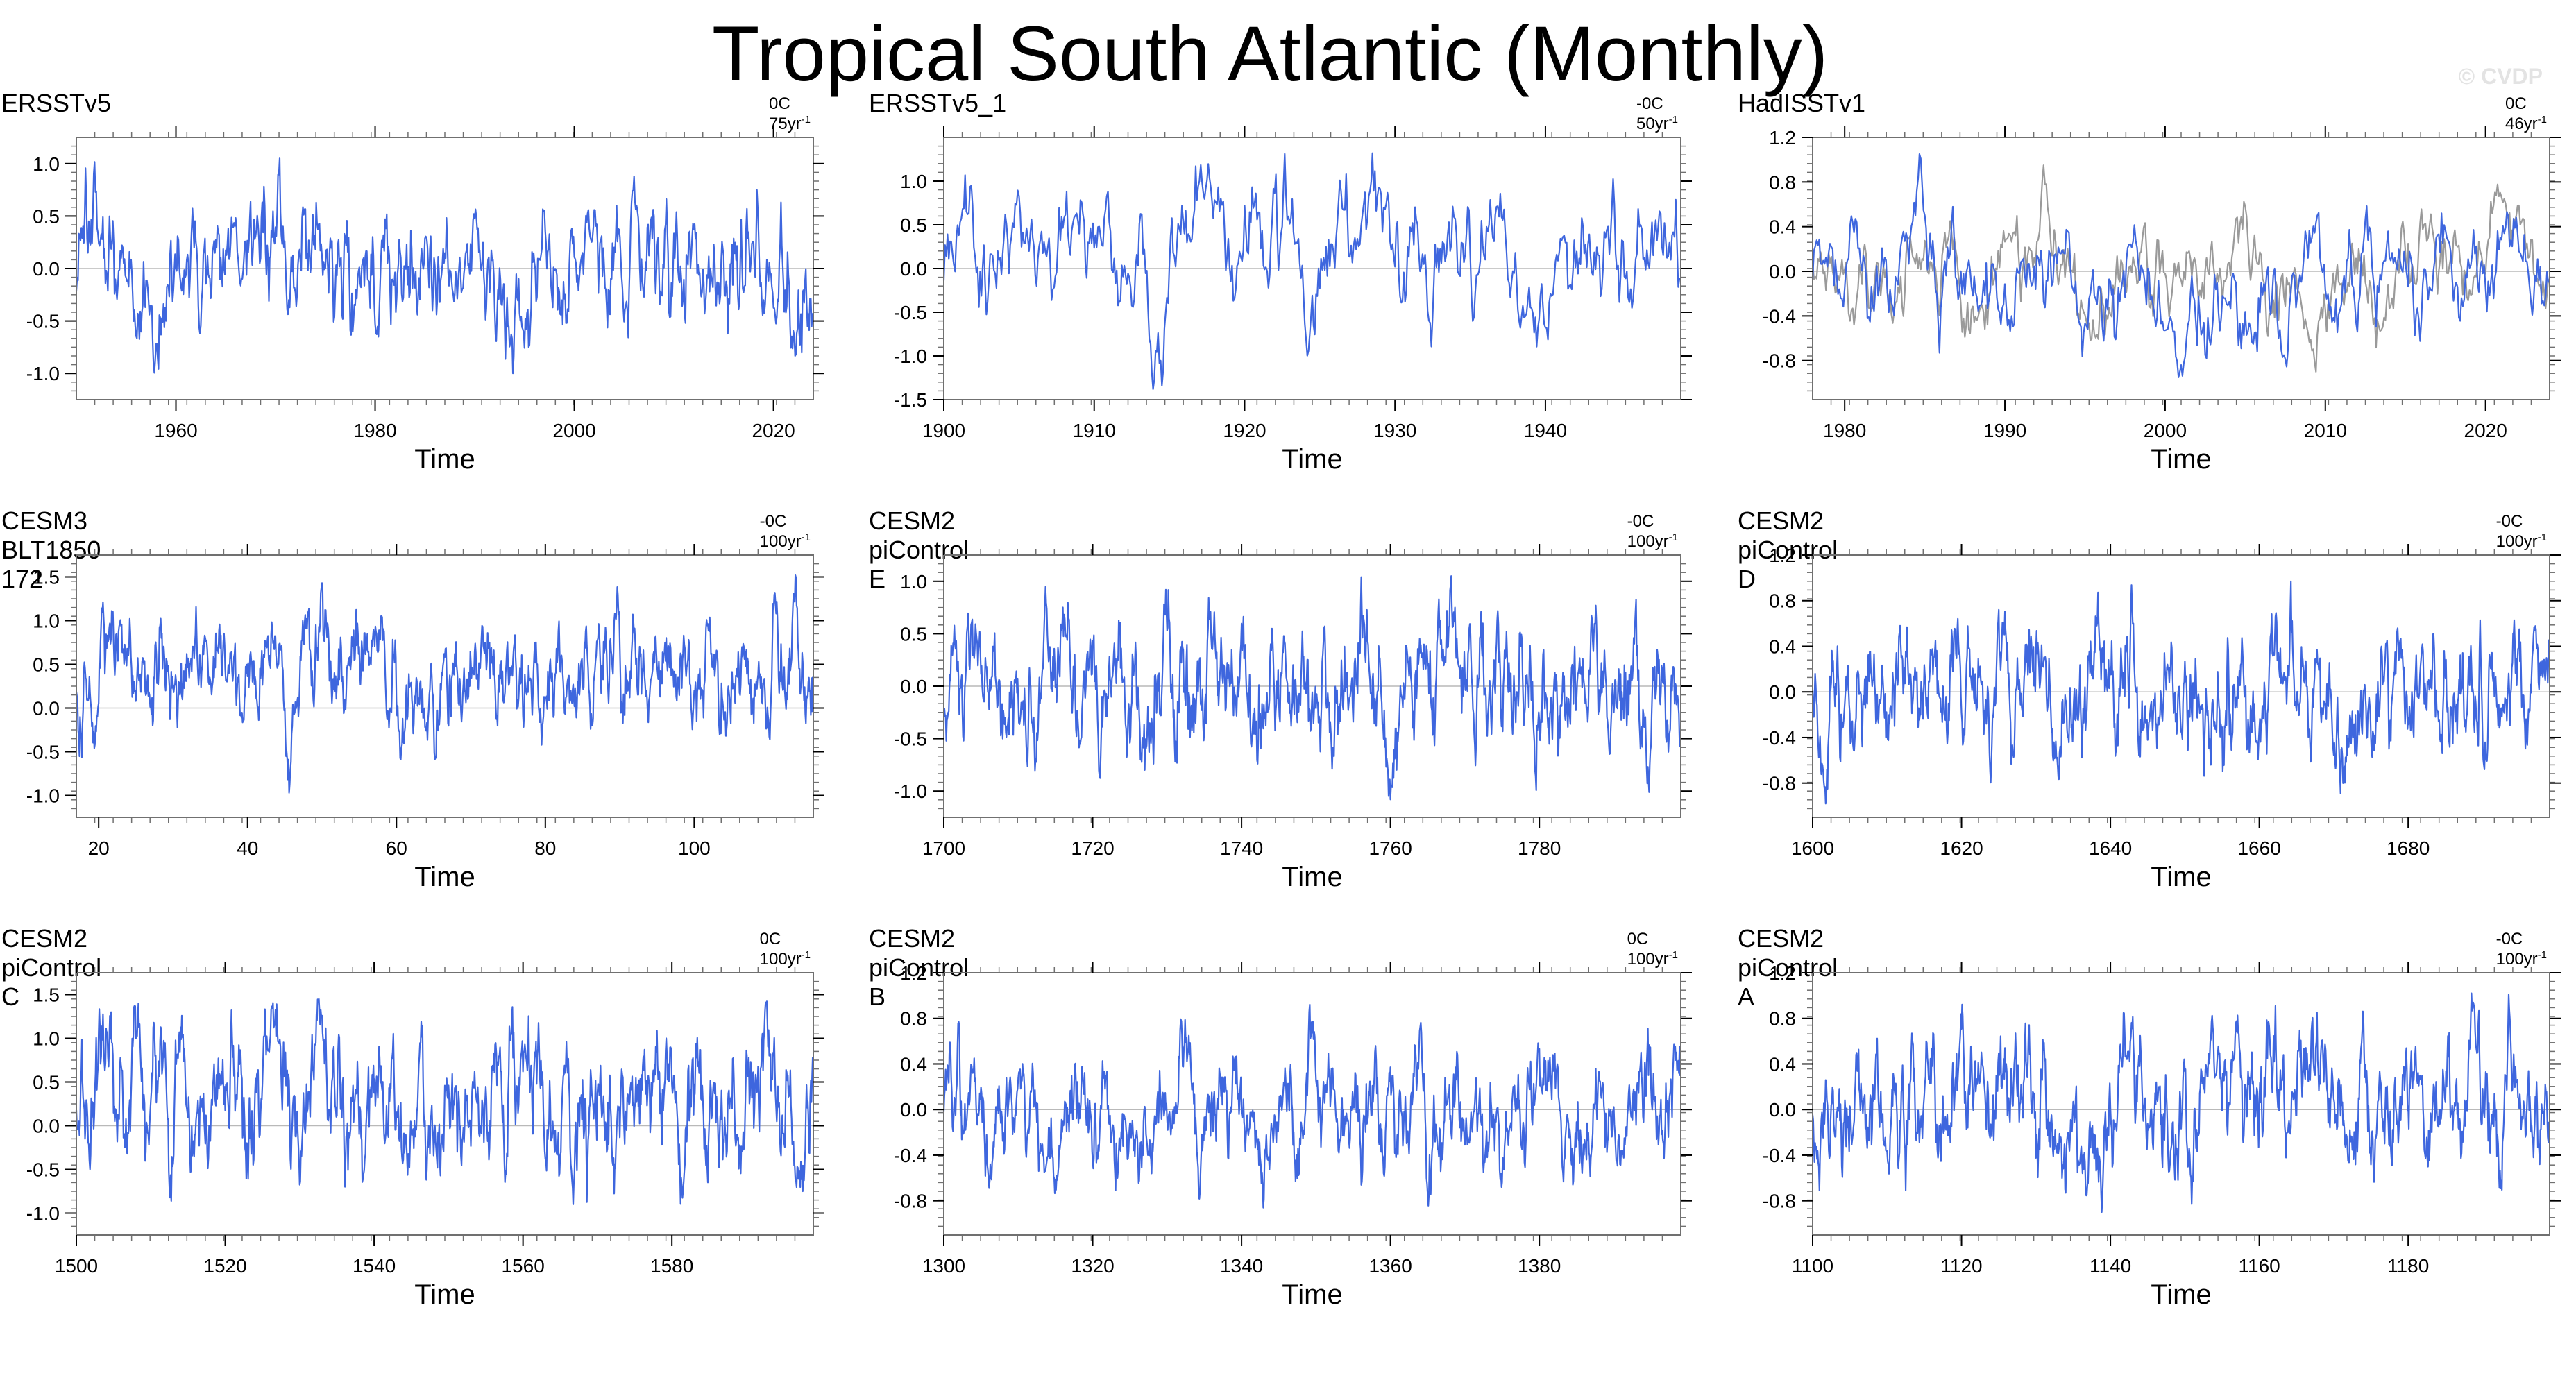 The width and height of the screenshot is (2576, 1389). I want to click on panel-title: HadISSTv1, so click(1802, 103).